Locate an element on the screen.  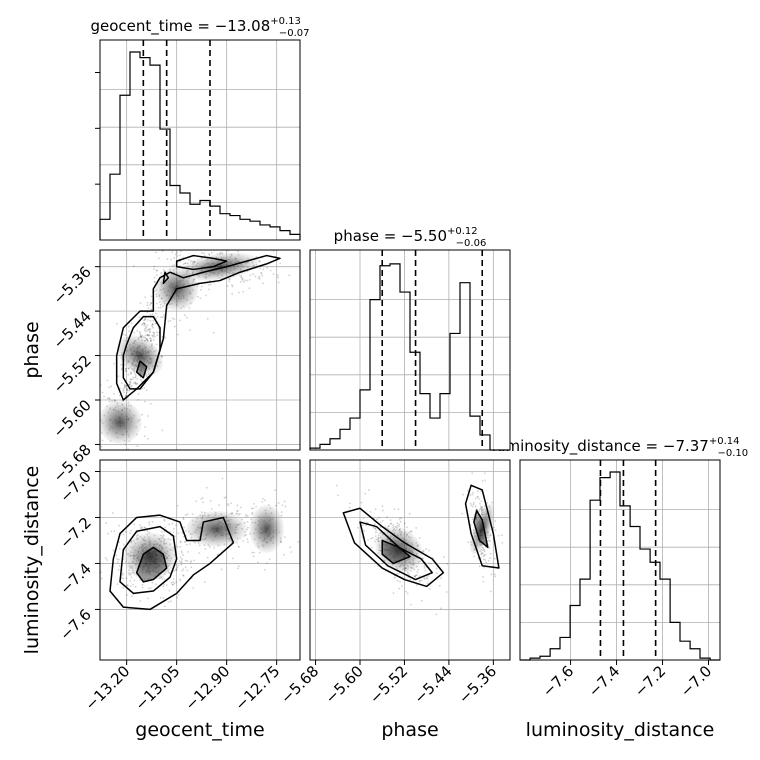
hist-phase-panel is located at coordinates (410, 350).